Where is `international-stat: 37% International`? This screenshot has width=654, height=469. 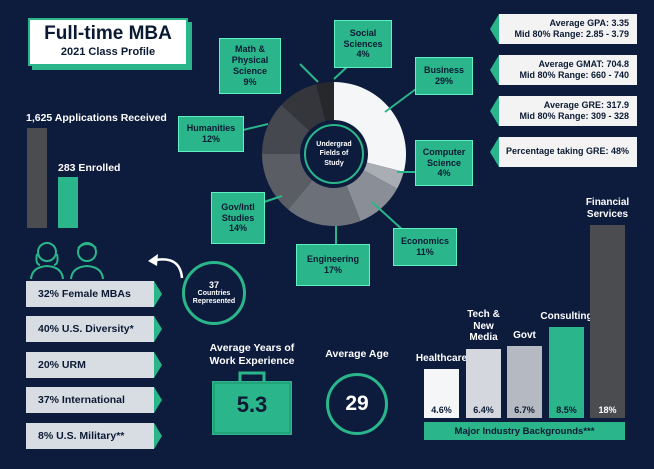
international-stat: 37% International is located at coordinates (90, 400).